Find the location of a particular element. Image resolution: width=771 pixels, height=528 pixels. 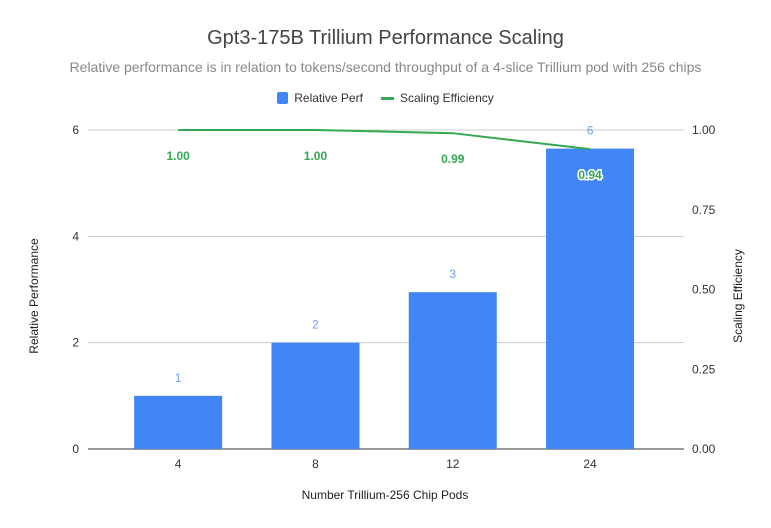

legend-swatch-line is located at coordinates (387, 98).